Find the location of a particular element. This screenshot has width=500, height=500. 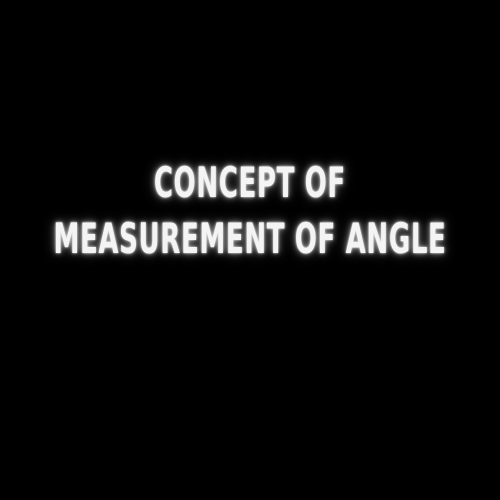

title-line-1: CONCEPT OF is located at coordinates (250, 182).